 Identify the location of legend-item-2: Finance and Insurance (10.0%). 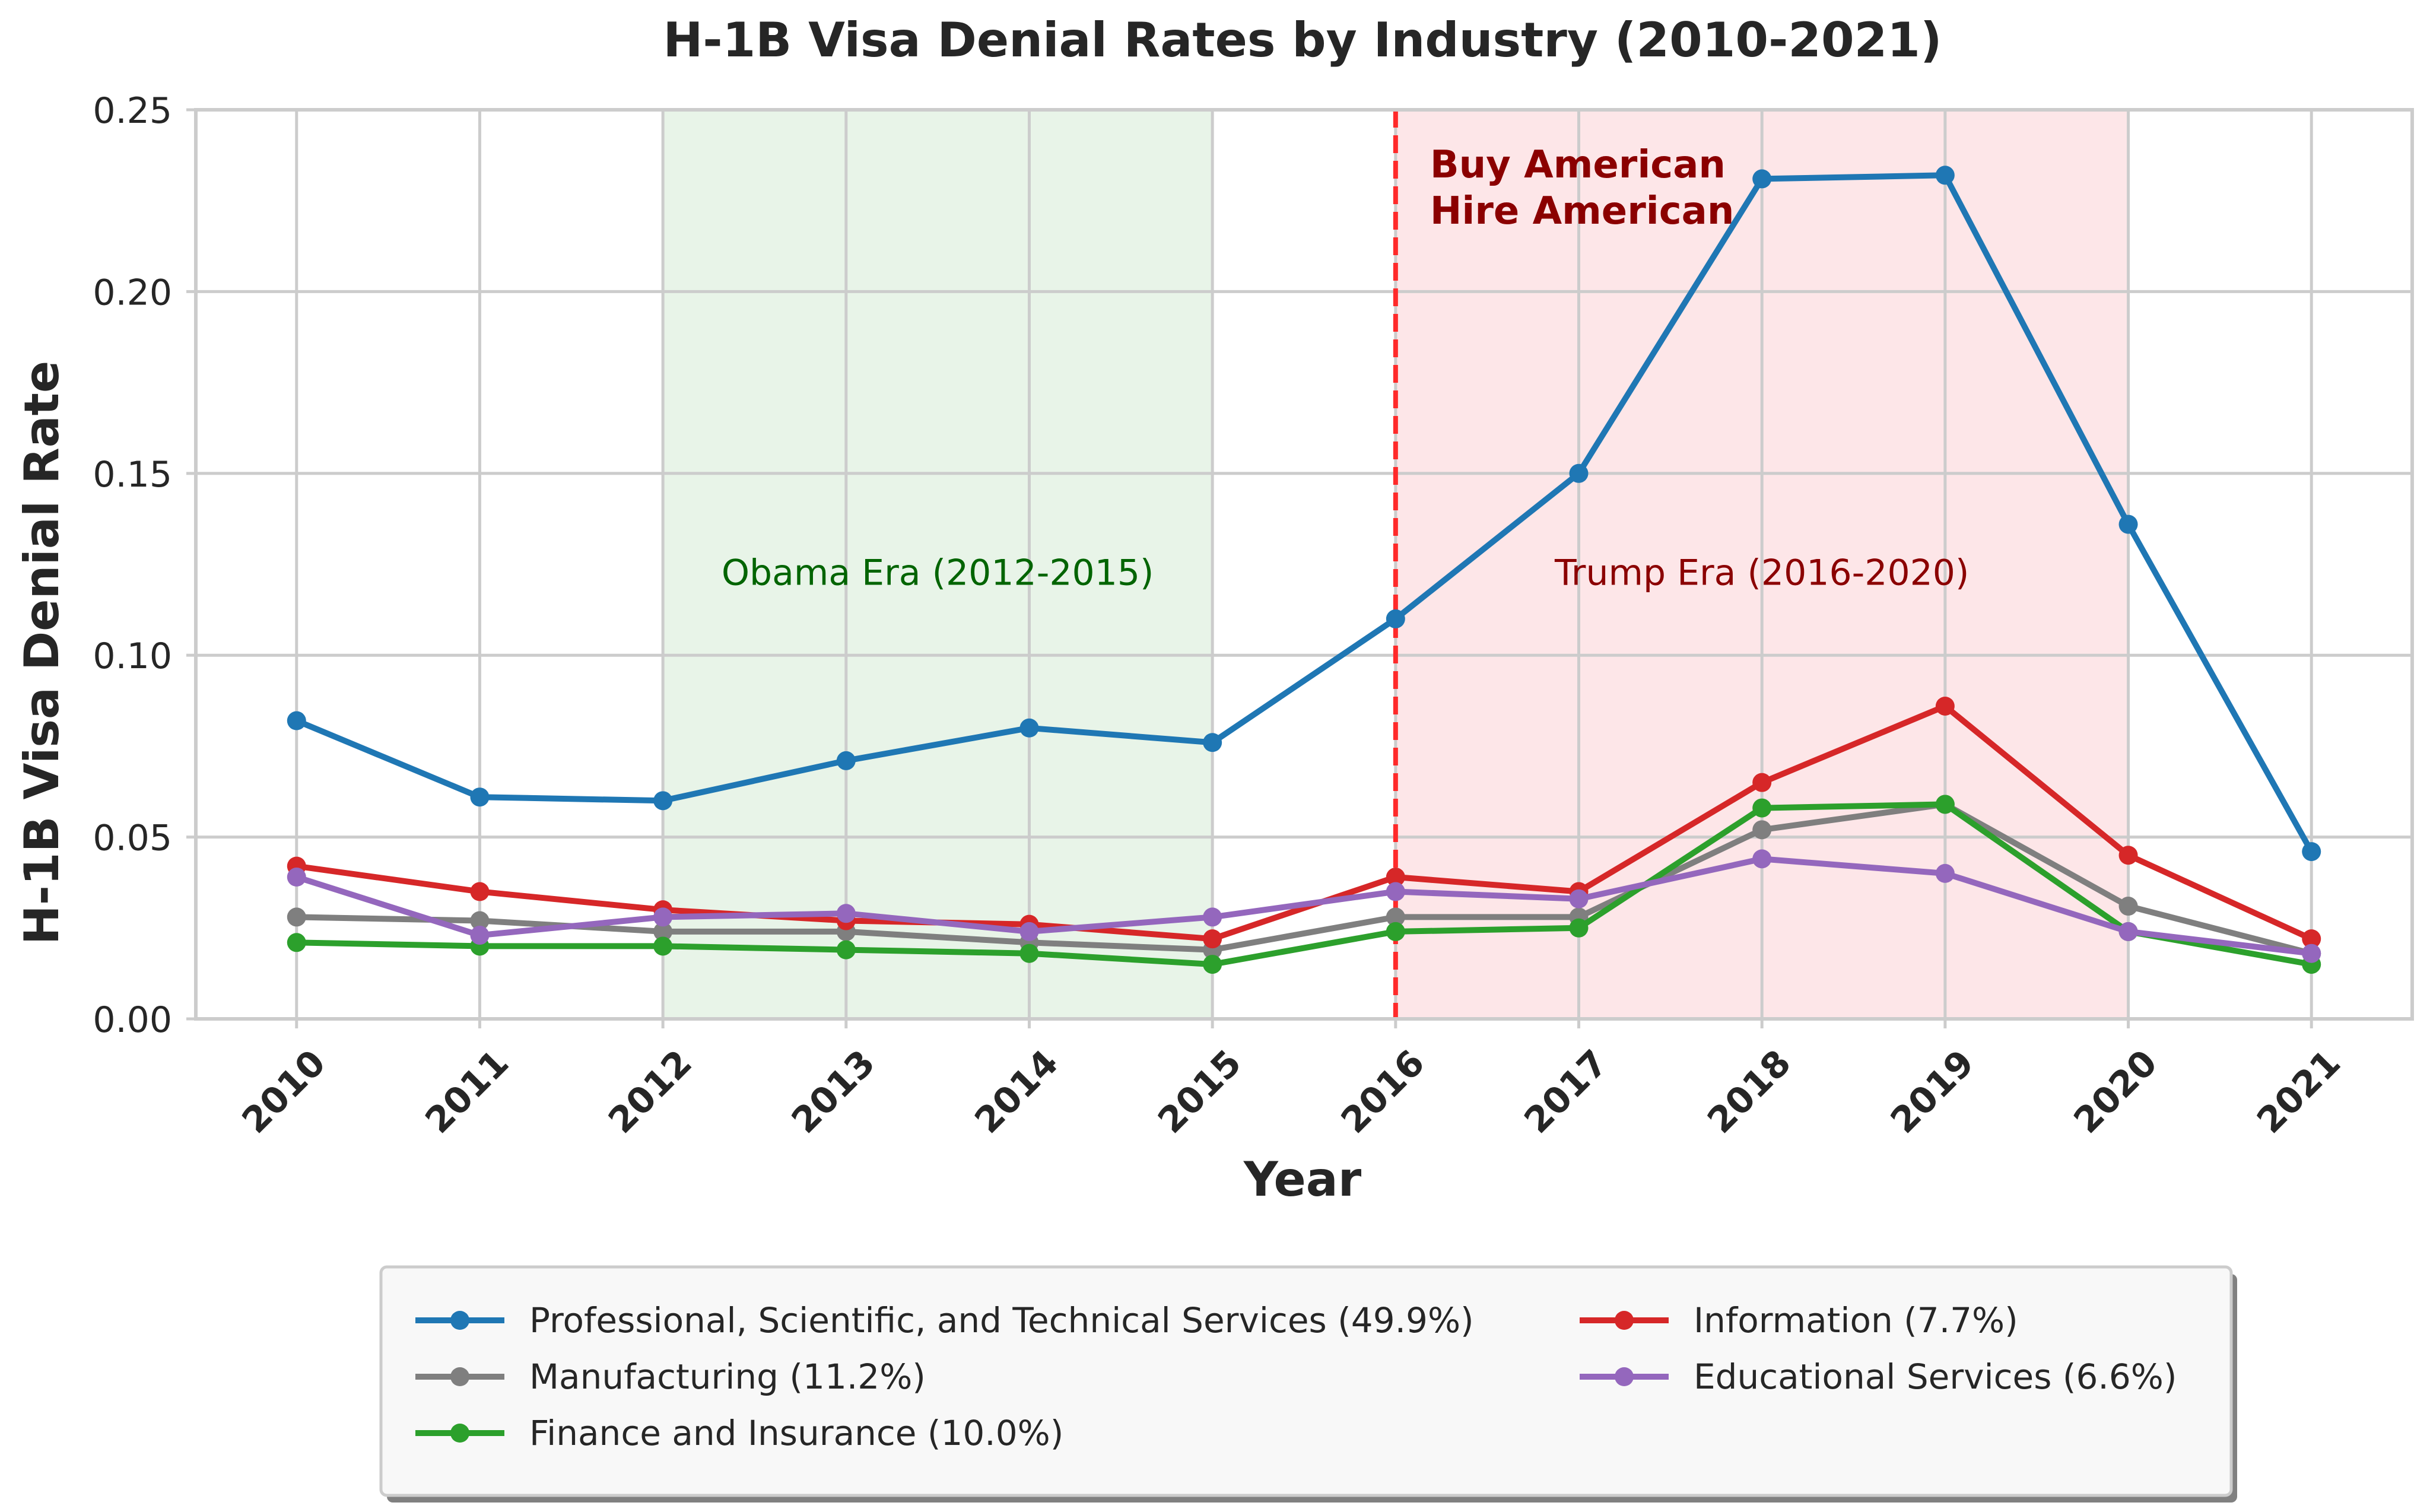
(739, 1433).